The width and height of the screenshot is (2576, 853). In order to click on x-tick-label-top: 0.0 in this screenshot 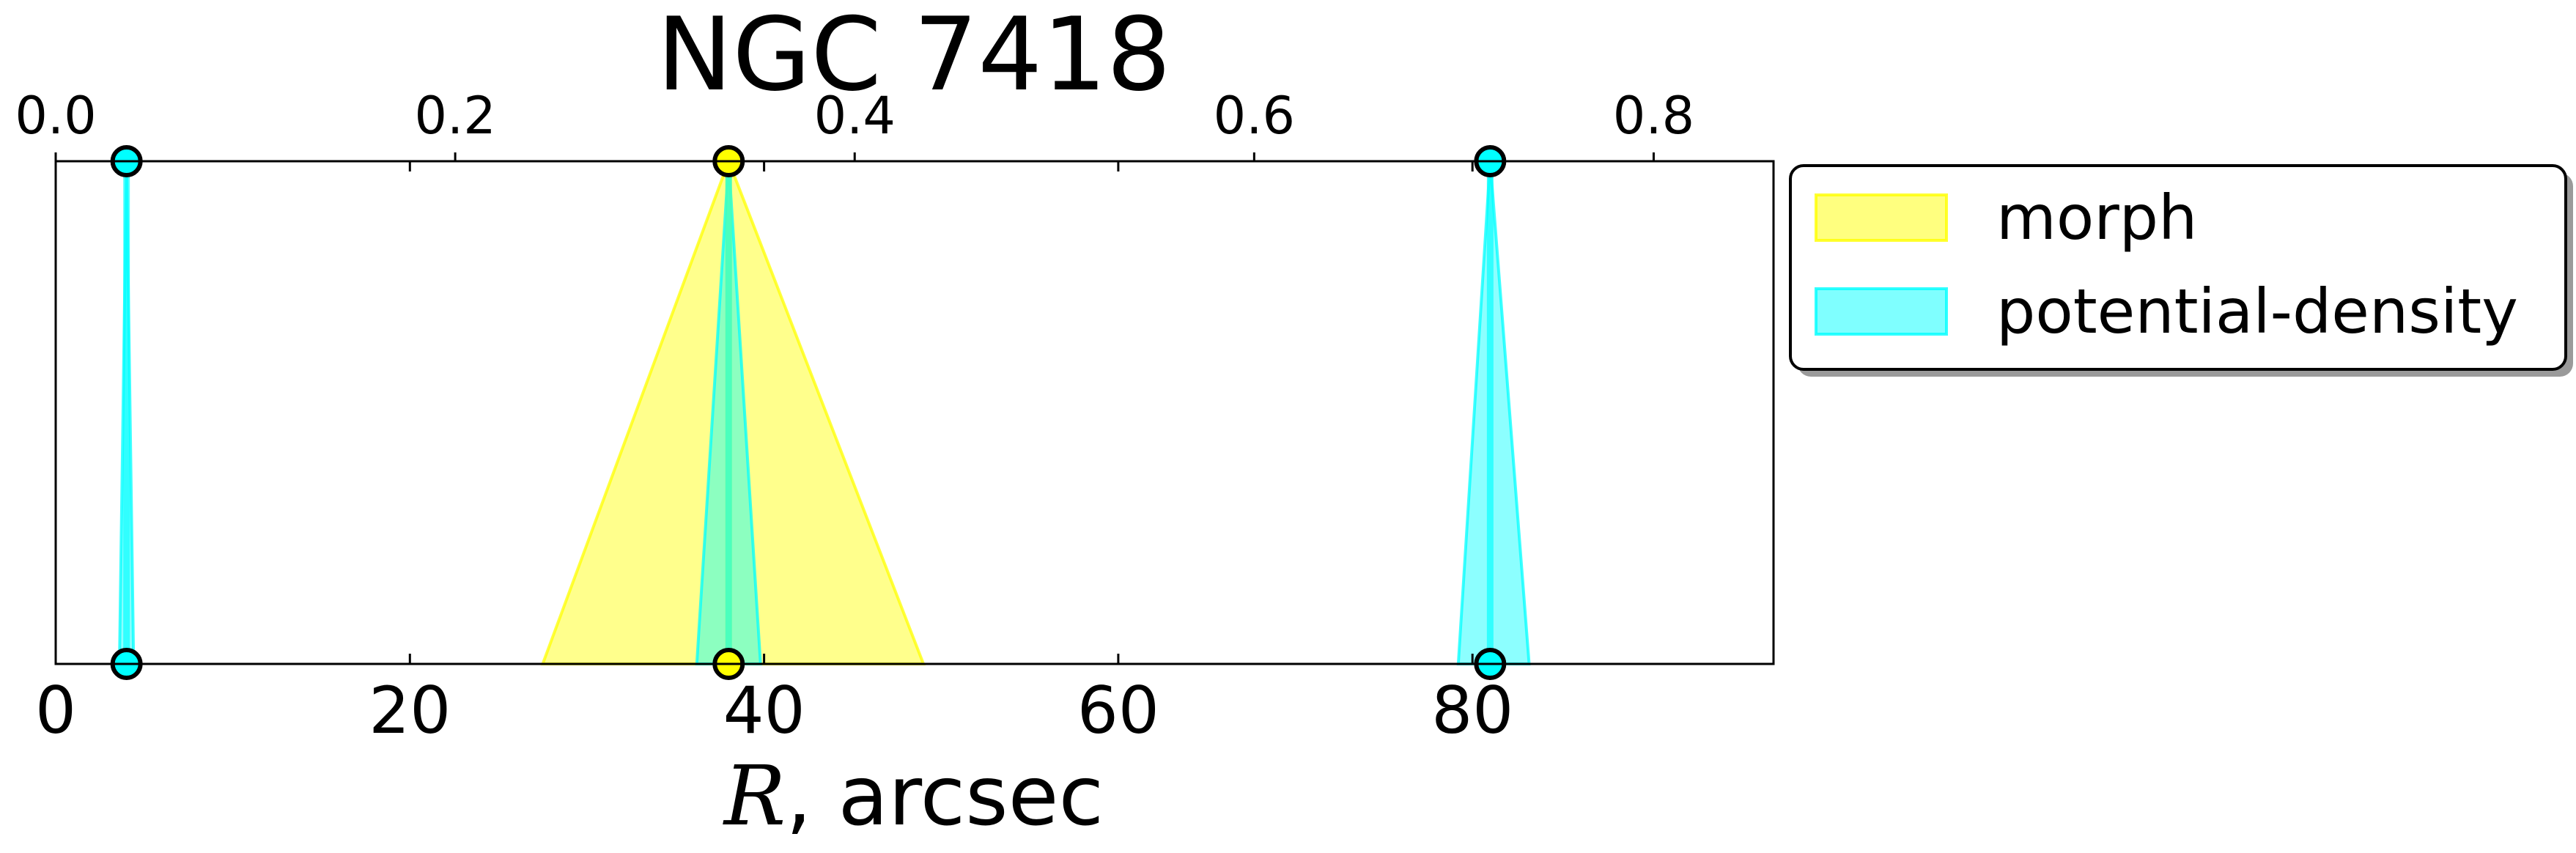, I will do `click(55, 116)`.